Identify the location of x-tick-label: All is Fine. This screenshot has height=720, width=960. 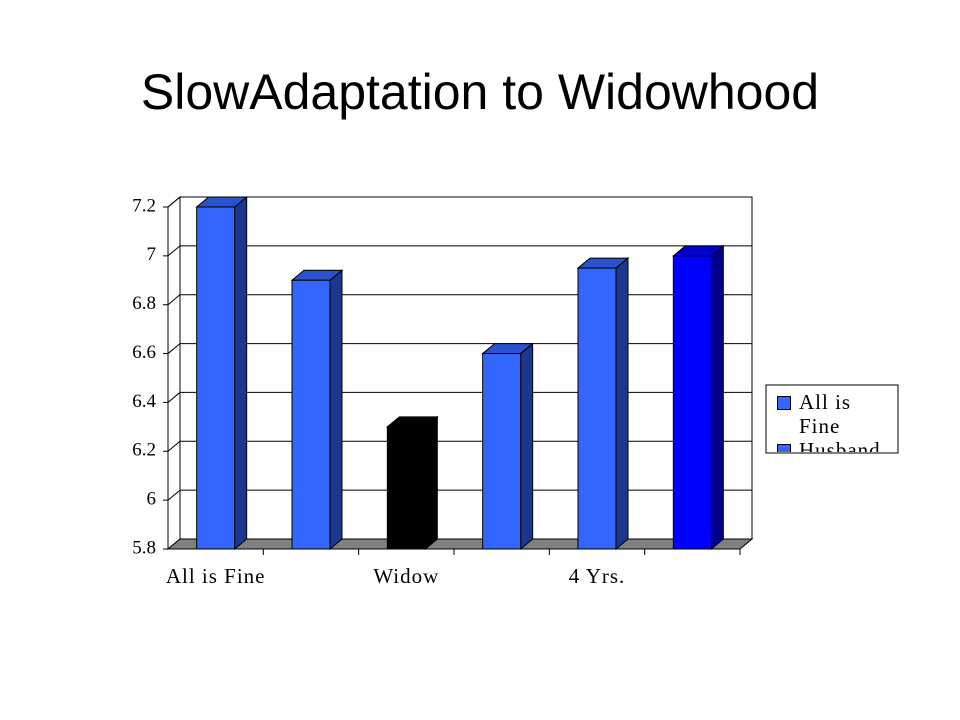
(215, 576).